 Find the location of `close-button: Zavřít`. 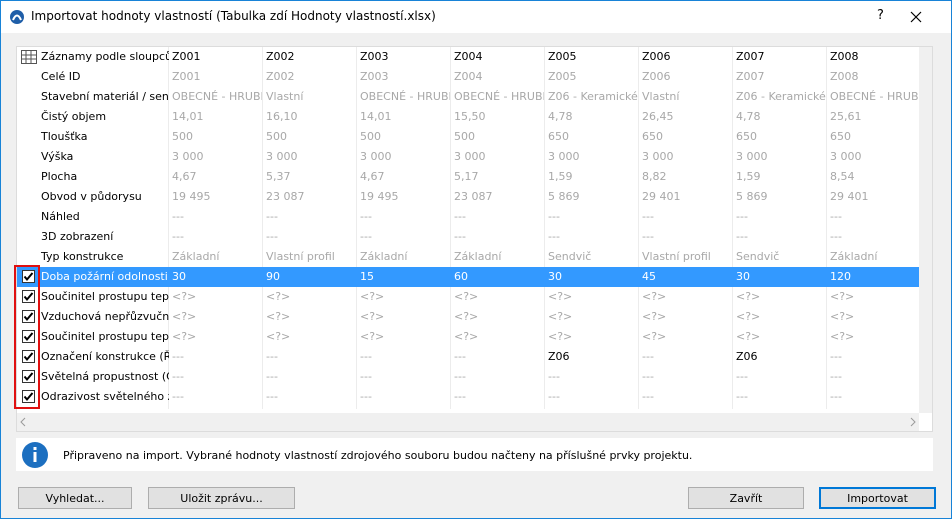

close-button: Zavřít is located at coordinates (746, 498).